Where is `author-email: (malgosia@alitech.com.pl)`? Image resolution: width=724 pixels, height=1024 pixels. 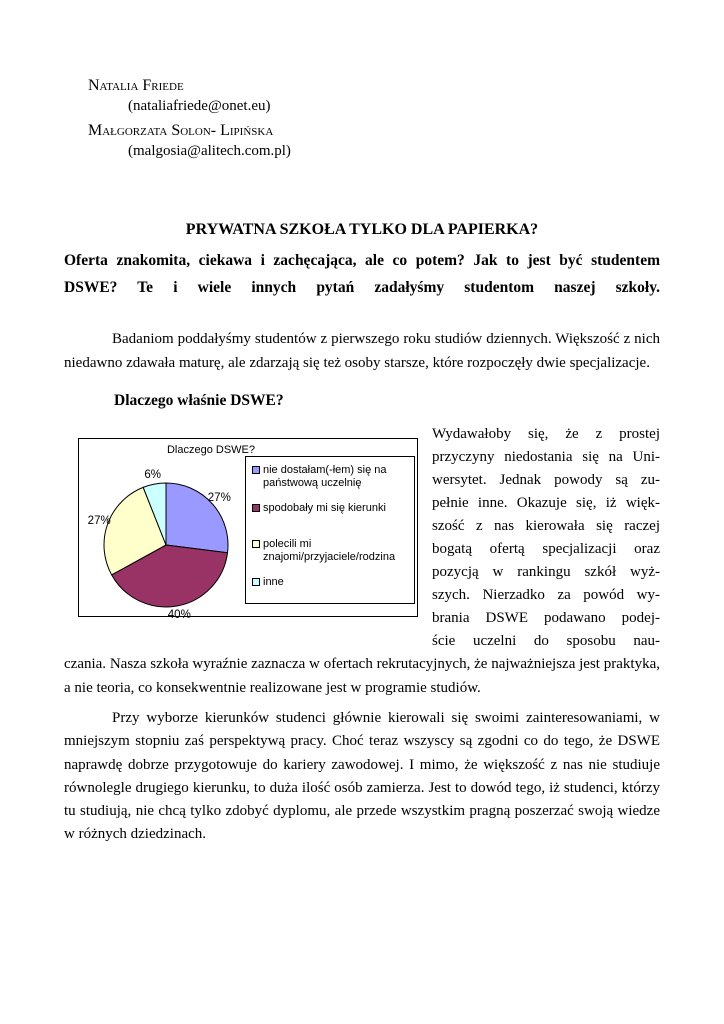 author-email: (malgosia@alitech.com.pl) is located at coordinates (209, 151).